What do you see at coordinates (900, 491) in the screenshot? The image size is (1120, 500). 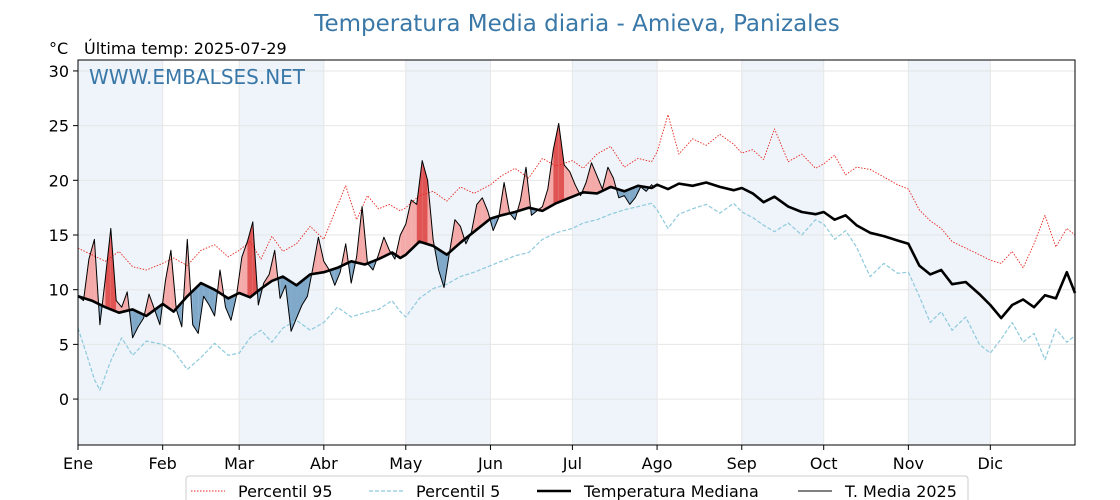 I see `legend-current-label: T. Media 2025` at bounding box center [900, 491].